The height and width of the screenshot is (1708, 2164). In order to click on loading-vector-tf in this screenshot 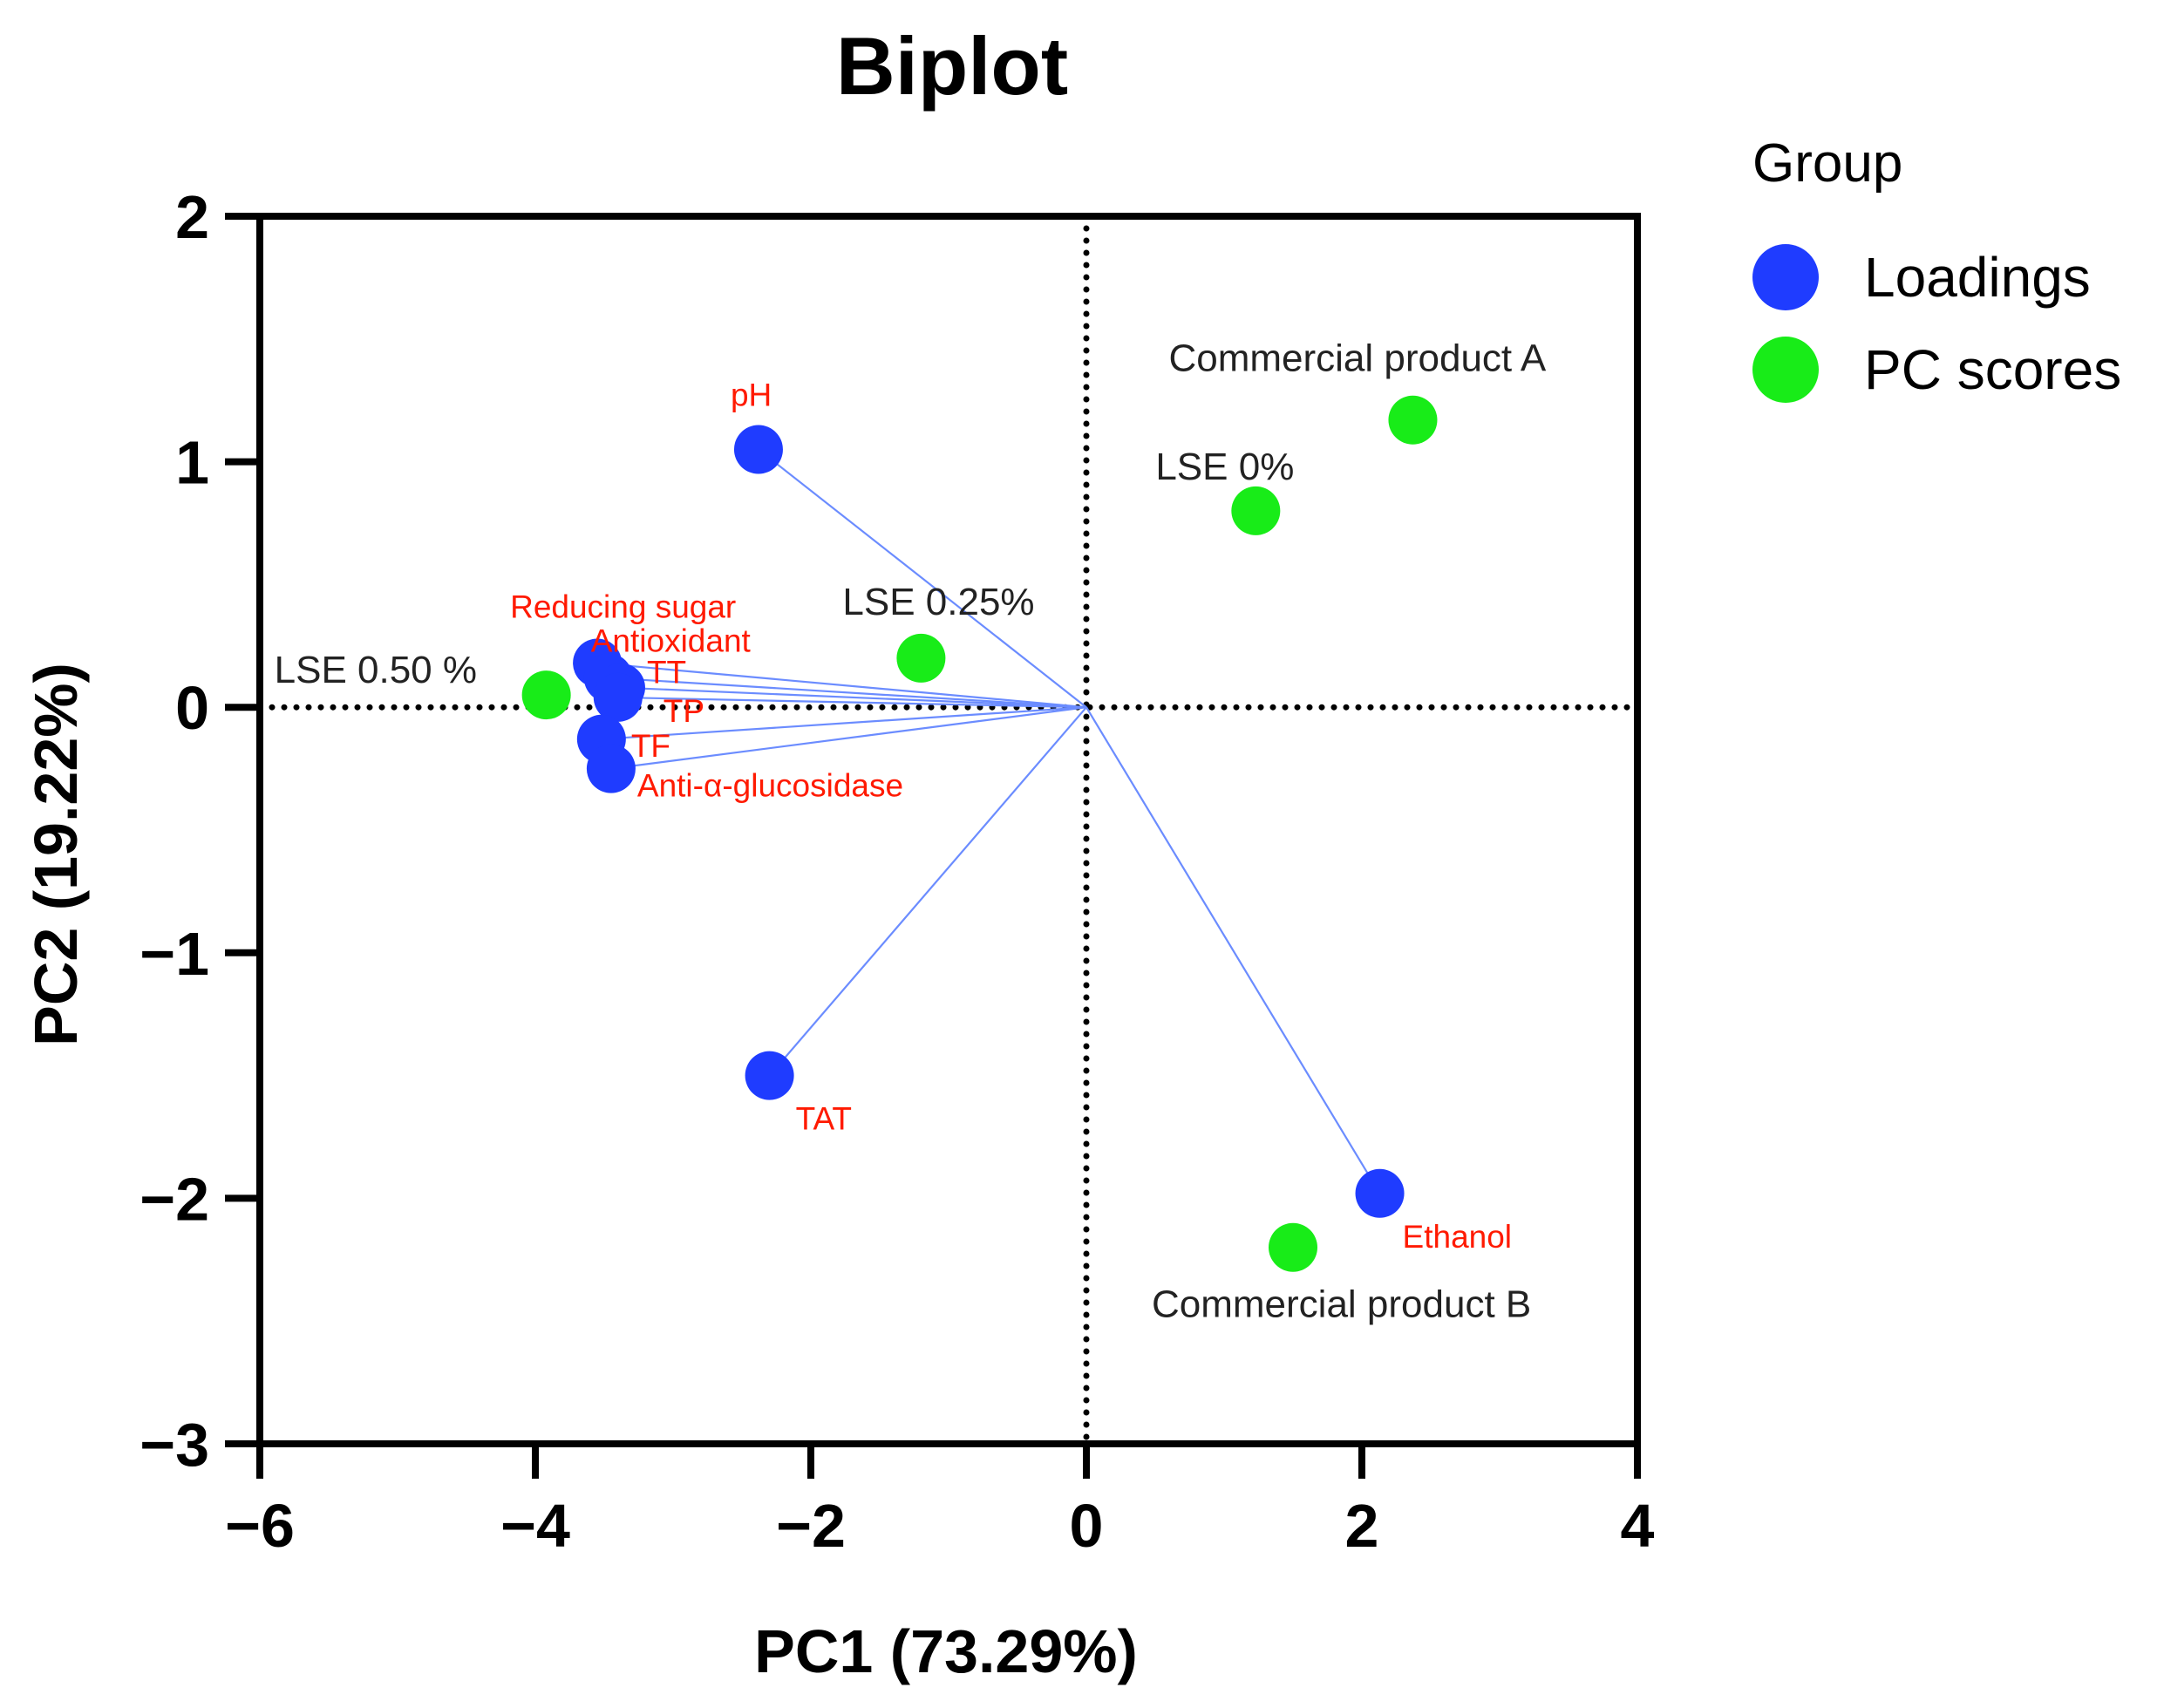, I will do `click(844, 723)`.